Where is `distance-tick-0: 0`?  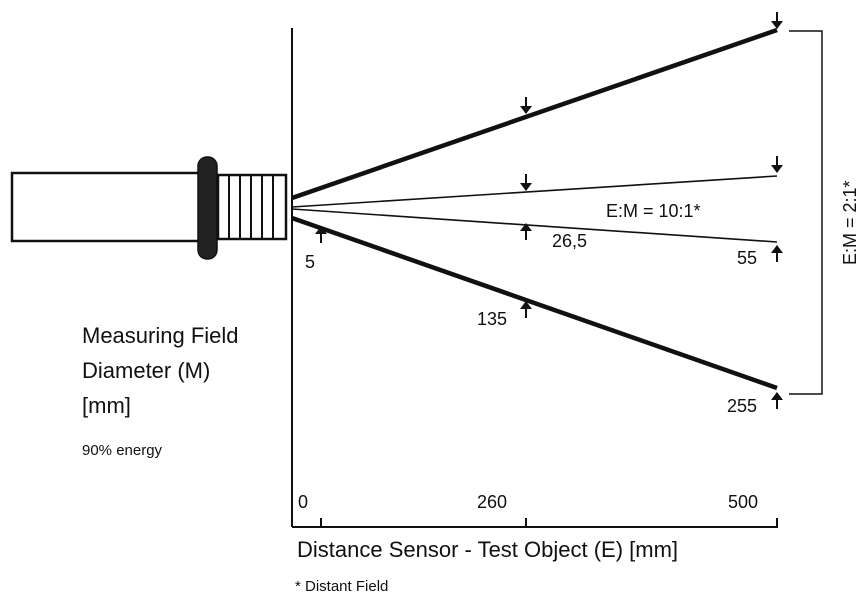 distance-tick-0: 0 is located at coordinates (303, 502).